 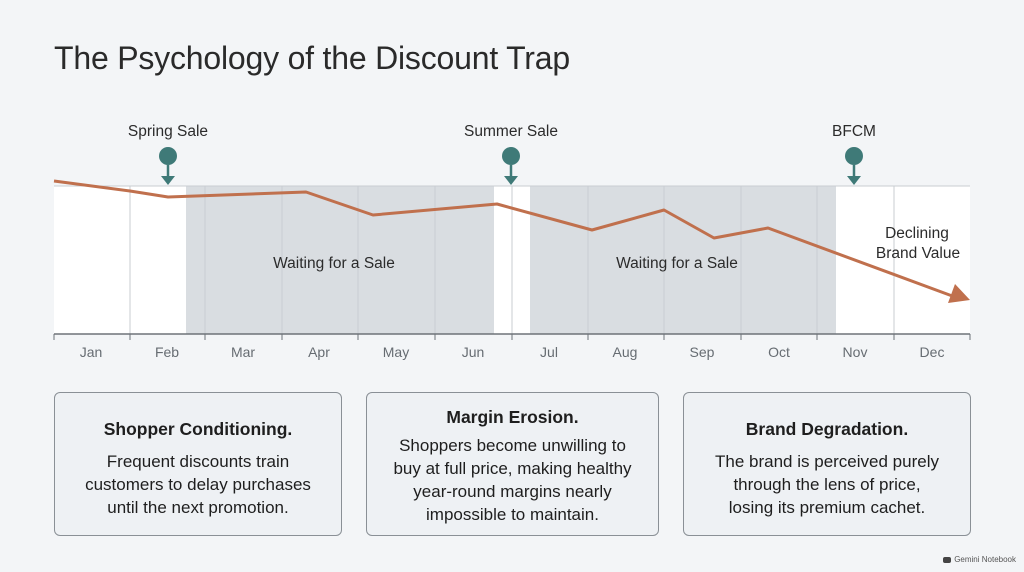 I want to click on watermark: Gemini Notebook, so click(x=979, y=559).